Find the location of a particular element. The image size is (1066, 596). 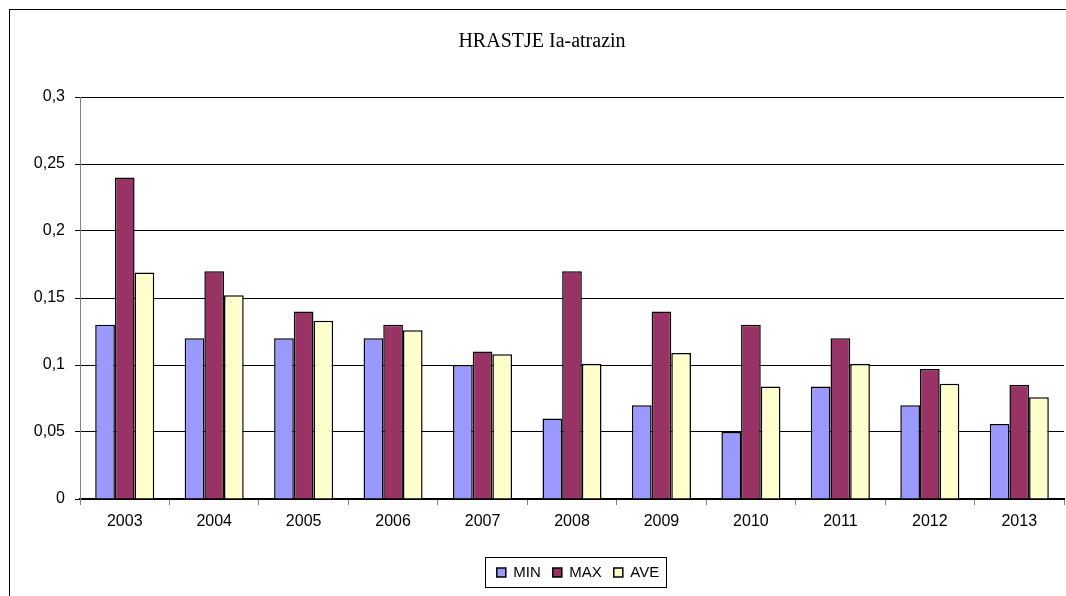

x-tick-label: 2013 is located at coordinates (1019, 521).